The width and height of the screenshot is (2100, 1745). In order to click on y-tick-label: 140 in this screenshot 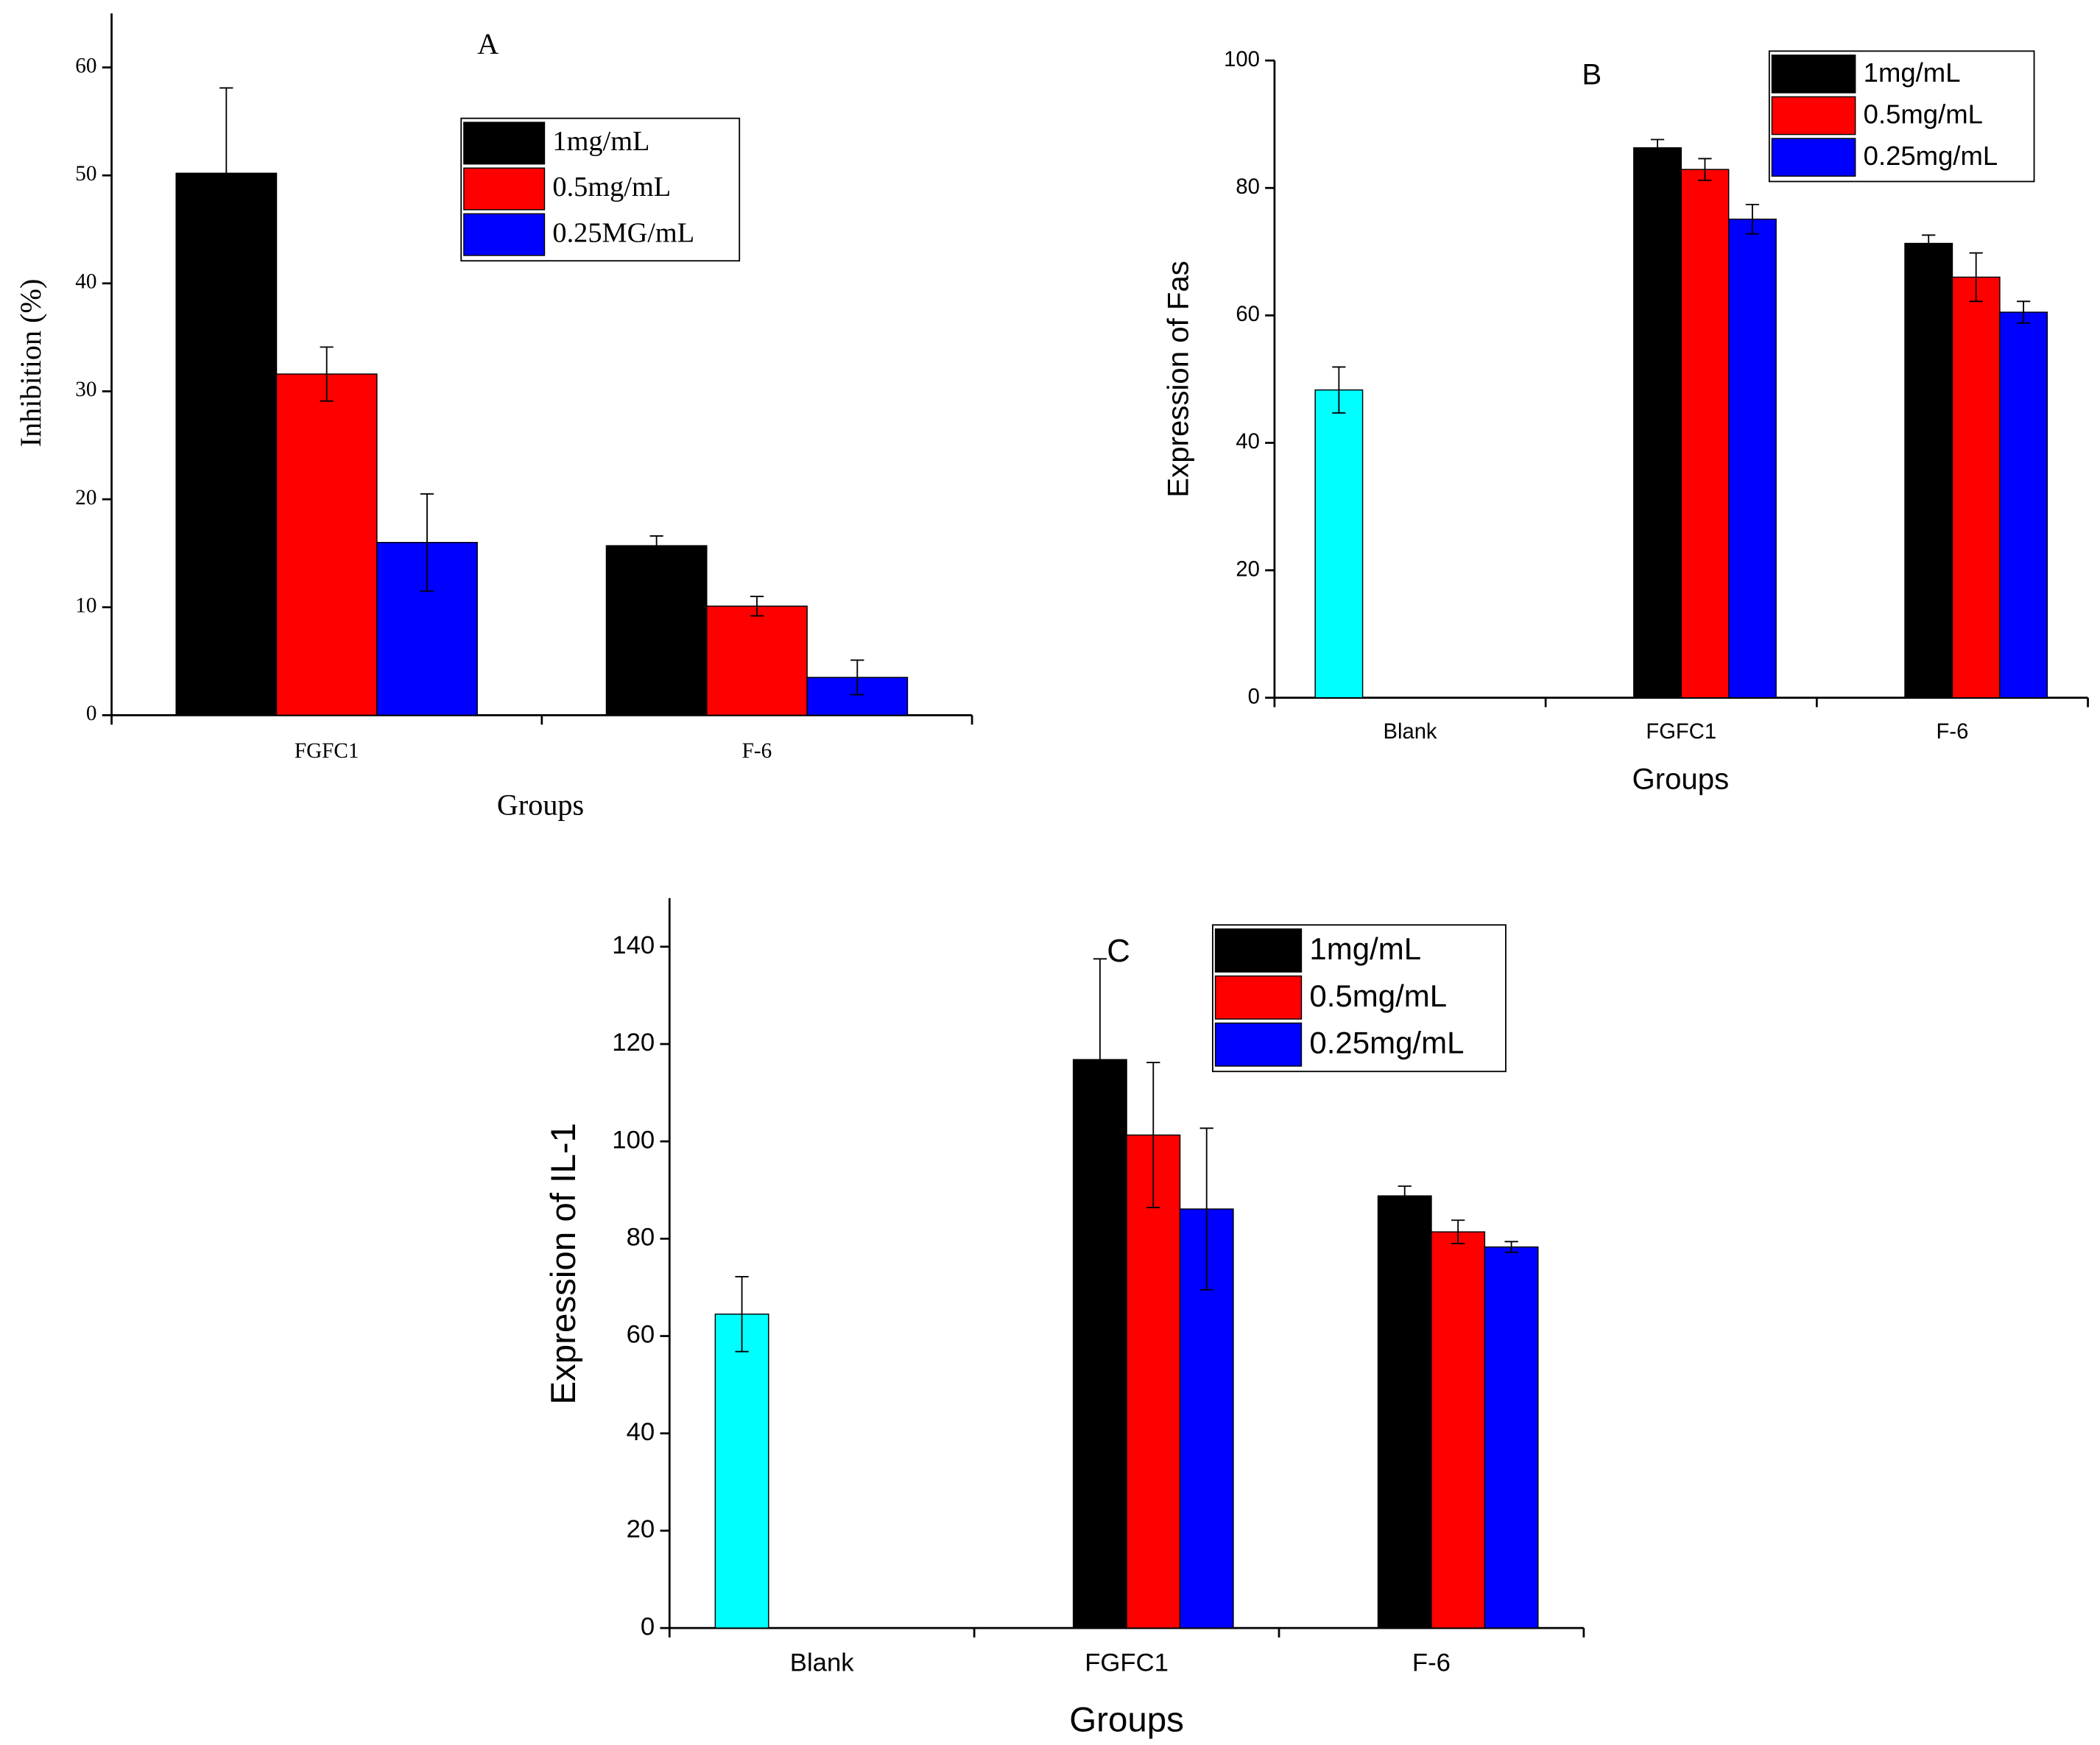, I will do `click(633, 945)`.